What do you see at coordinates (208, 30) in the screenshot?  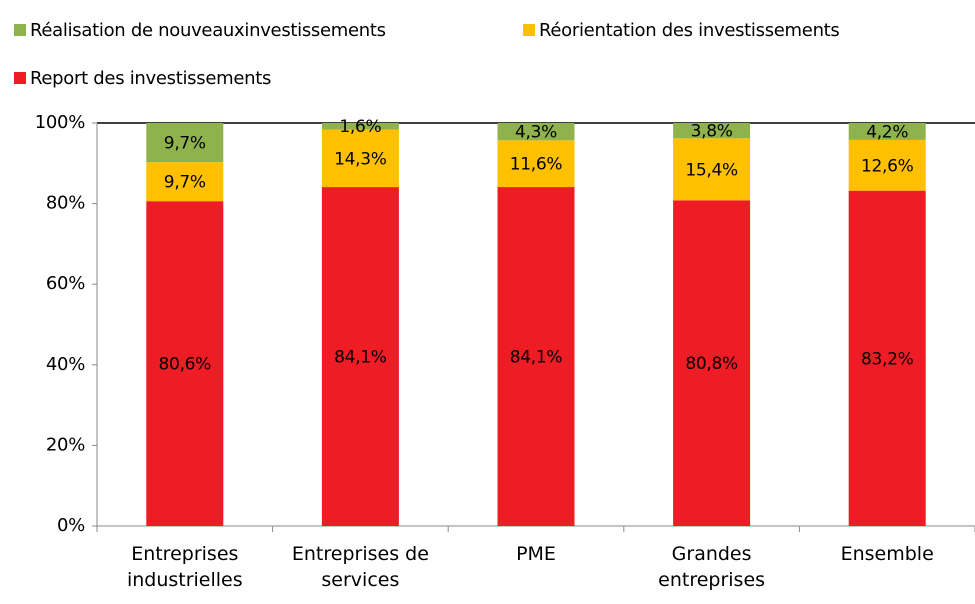 I see `legend-label: Réalisation de nouveauxinvestissements` at bounding box center [208, 30].